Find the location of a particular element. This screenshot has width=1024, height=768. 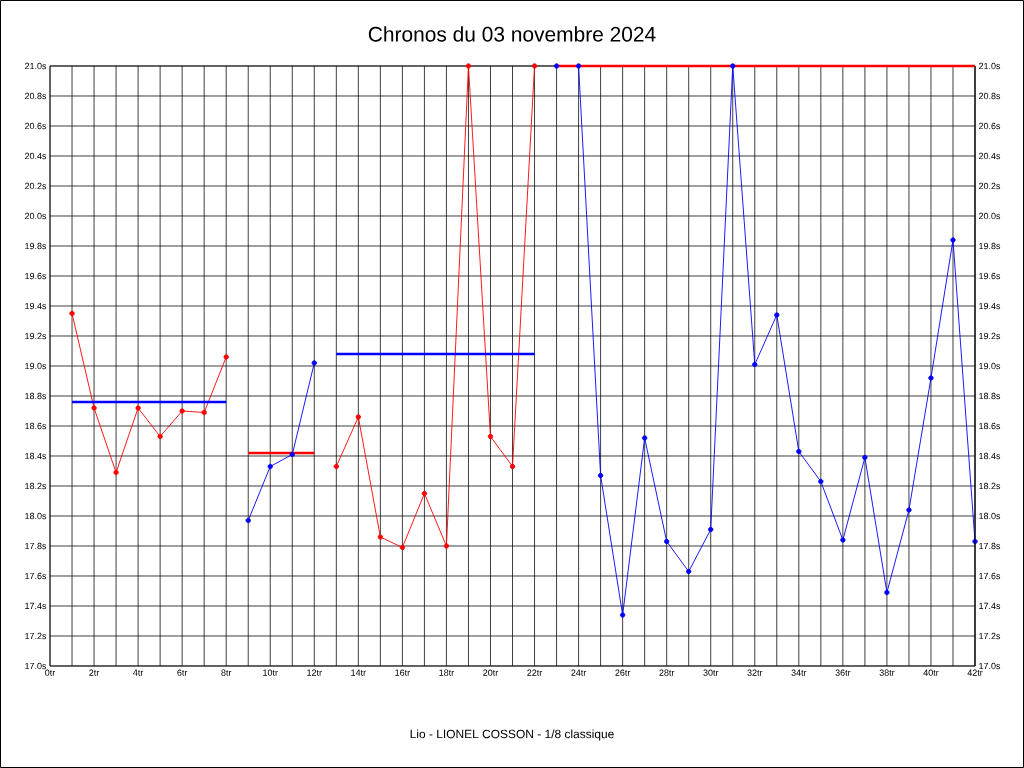

y-tick-label: 19.2s is located at coordinates (36, 336).